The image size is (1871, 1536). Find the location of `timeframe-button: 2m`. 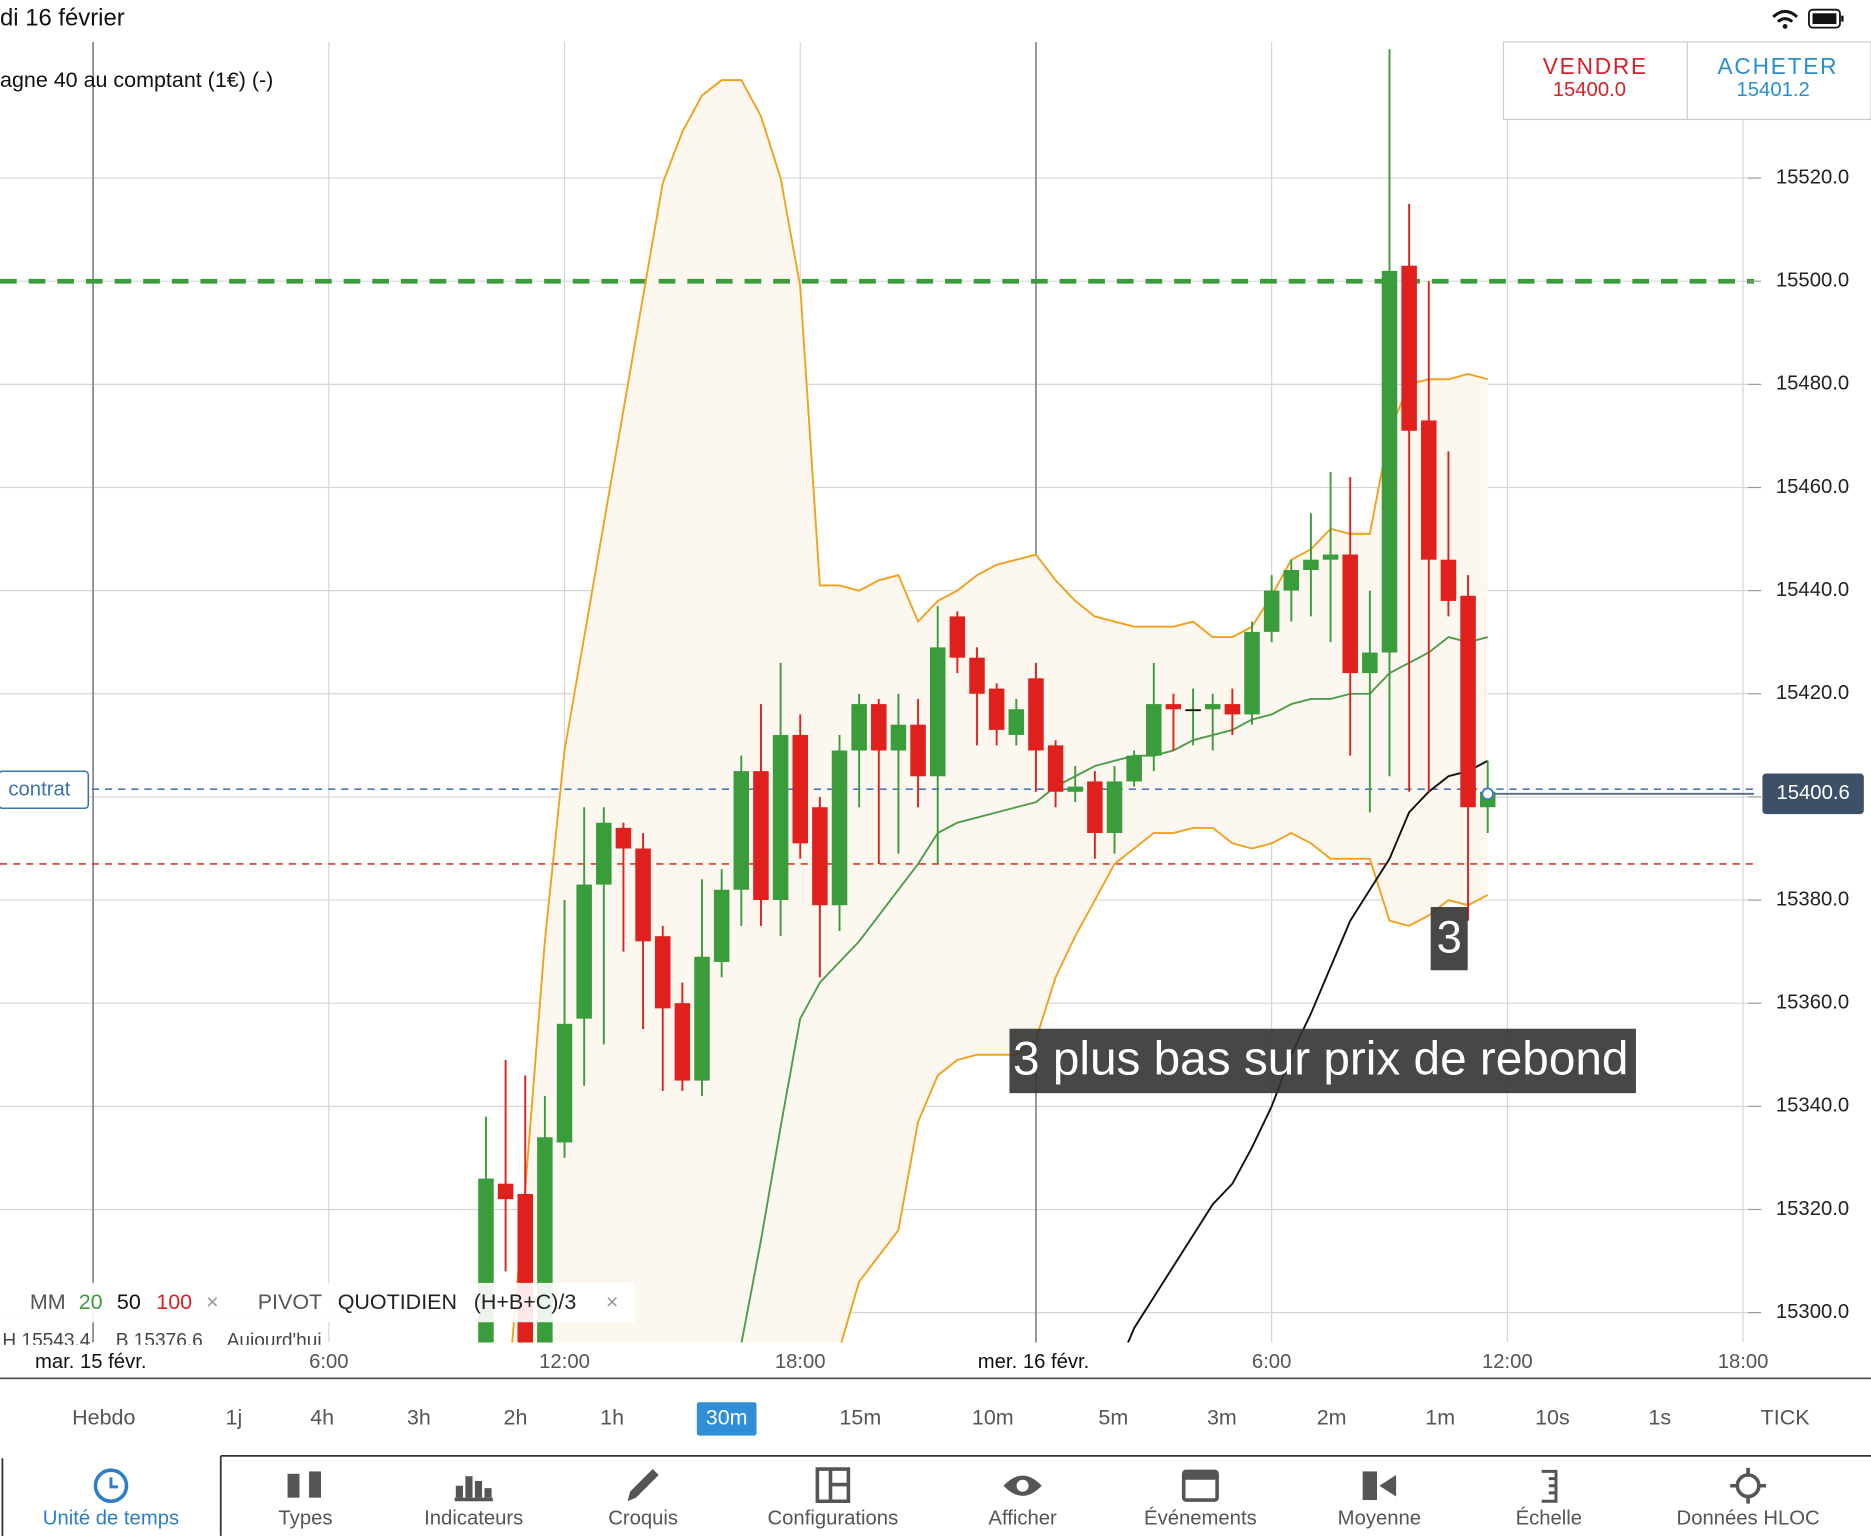

timeframe-button: 2m is located at coordinates (1332, 1418).